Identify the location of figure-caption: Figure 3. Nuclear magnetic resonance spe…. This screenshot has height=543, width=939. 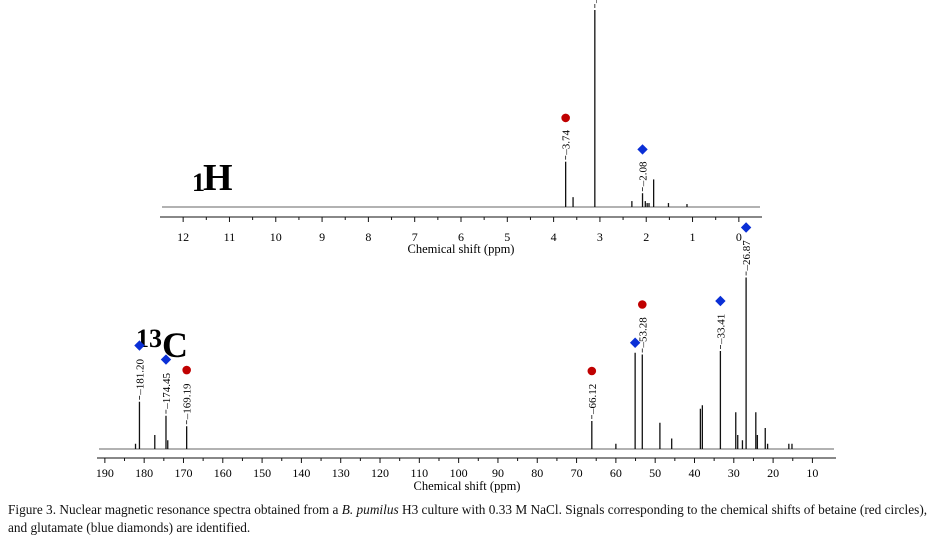
(471, 519).